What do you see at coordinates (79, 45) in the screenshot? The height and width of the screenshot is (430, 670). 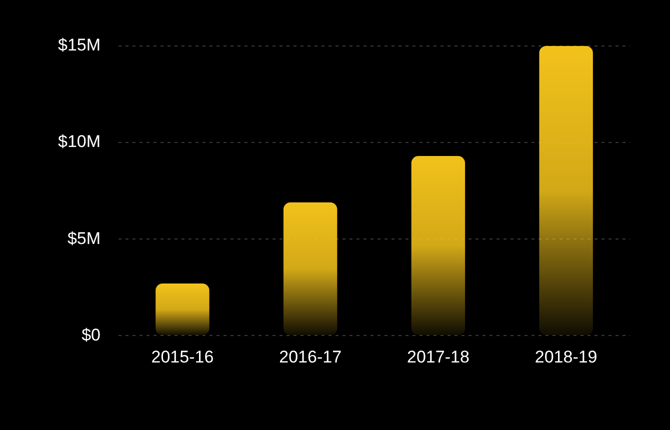 I see `y-tick-label: $15M` at bounding box center [79, 45].